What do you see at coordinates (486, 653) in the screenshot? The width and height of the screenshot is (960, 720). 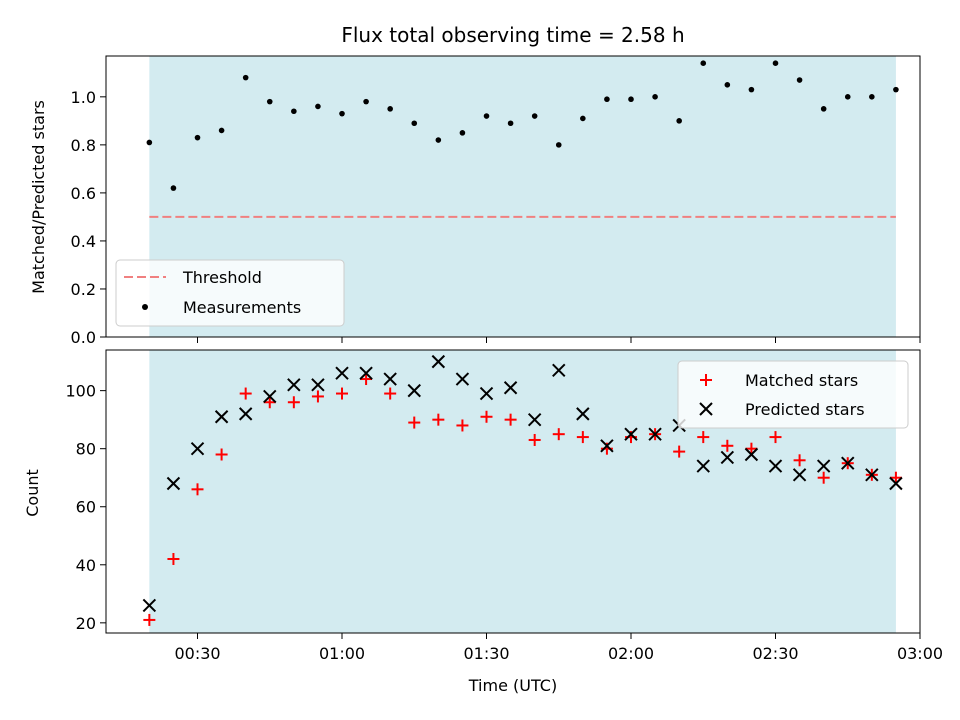 I see `x-tick-label: 01:30` at bounding box center [486, 653].